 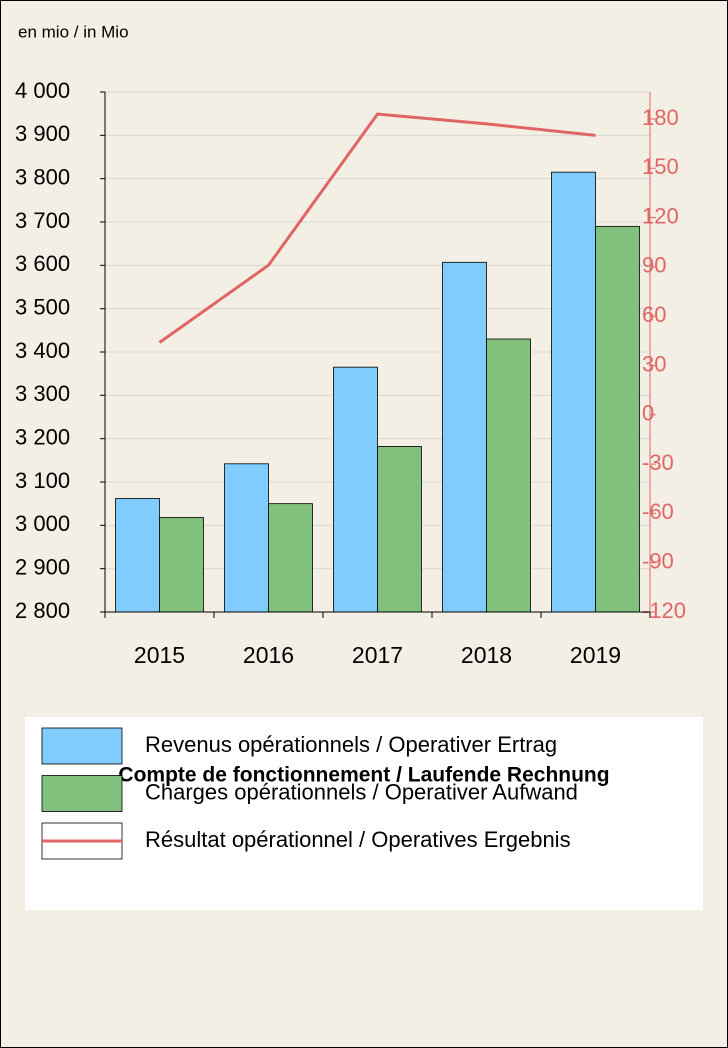 What do you see at coordinates (658, 511) in the screenshot?
I see `y2-tick-label: -60` at bounding box center [658, 511].